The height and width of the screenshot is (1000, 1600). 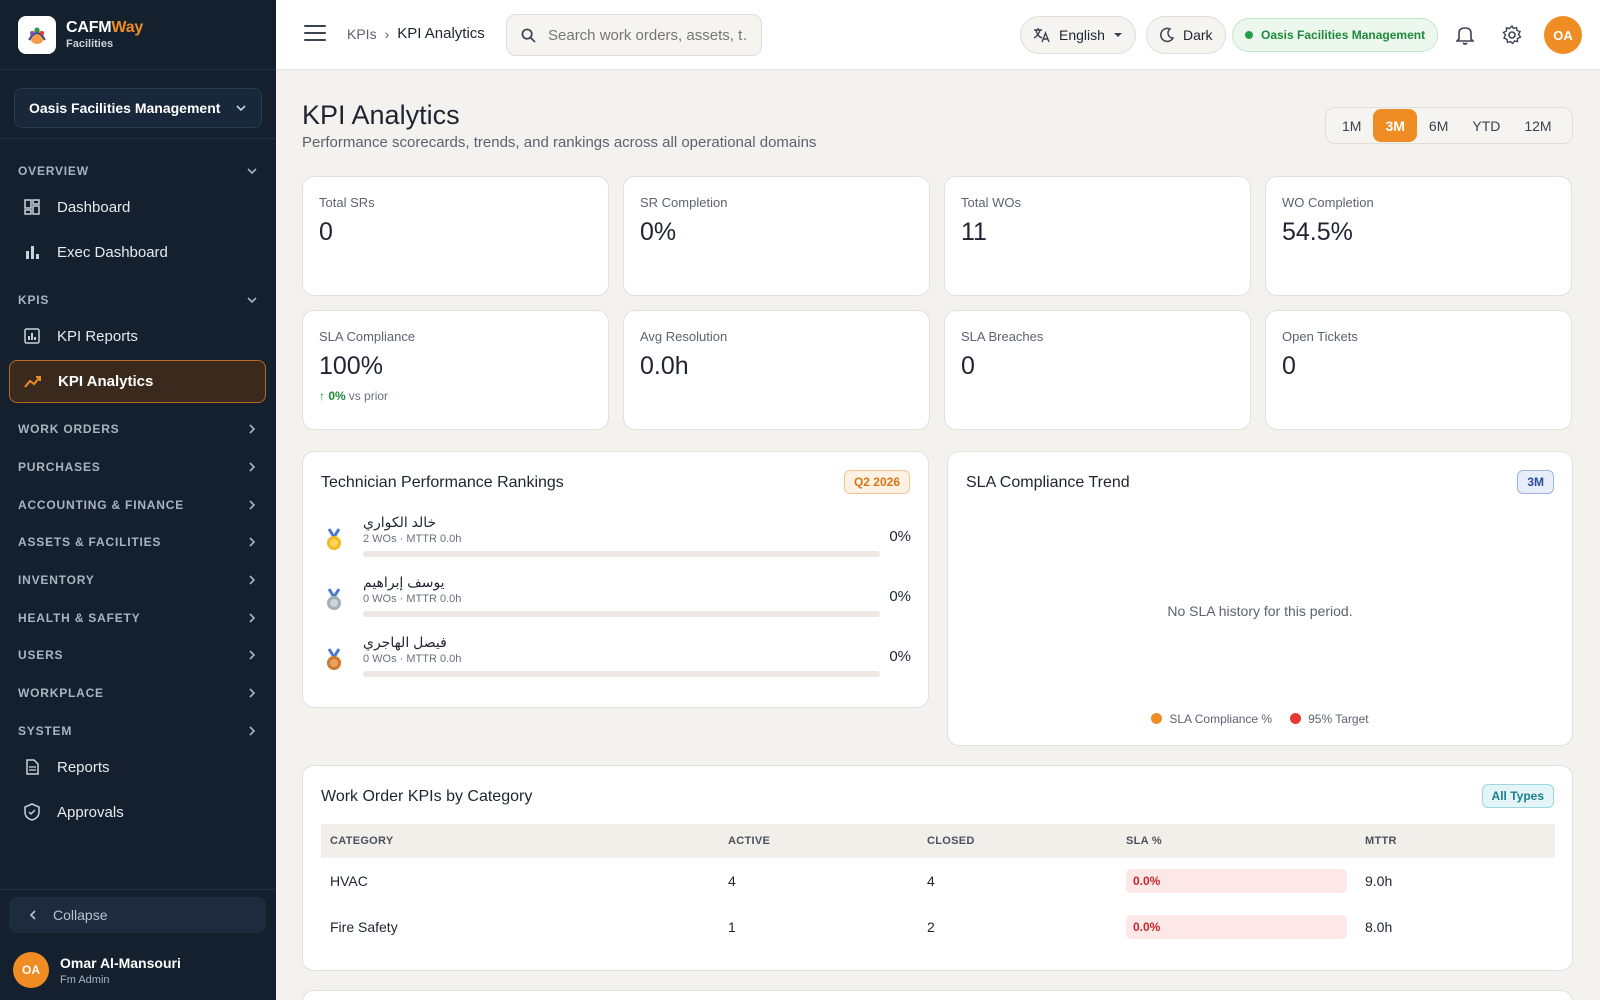 What do you see at coordinates (1097, 370) in the screenshot?
I see `kpi-card-sla-breaches: SLA Breaches 0` at bounding box center [1097, 370].